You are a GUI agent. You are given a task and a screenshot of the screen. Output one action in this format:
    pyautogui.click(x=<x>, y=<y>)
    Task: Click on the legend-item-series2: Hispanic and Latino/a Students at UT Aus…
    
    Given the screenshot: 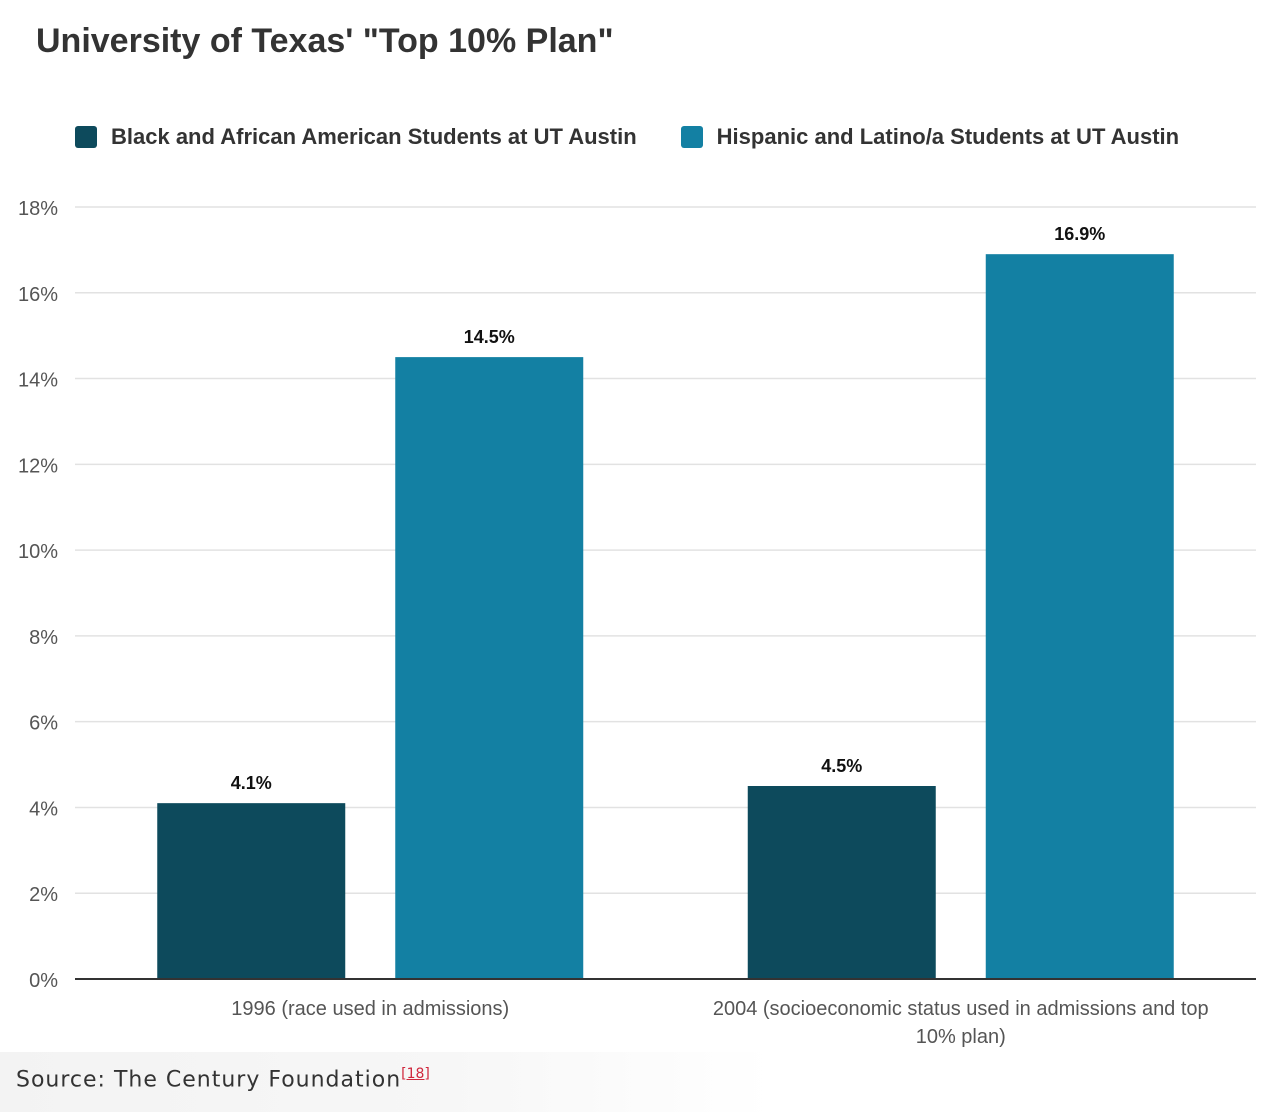 What is the action you would take?
    pyautogui.click(x=930, y=137)
    